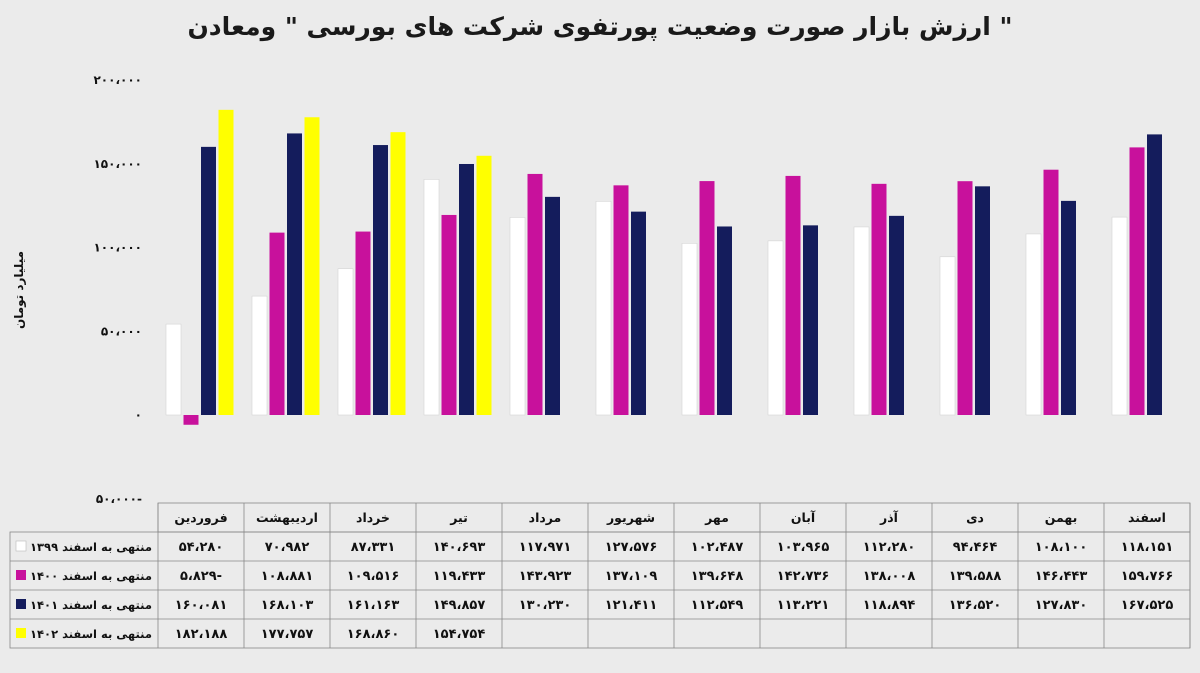 This screenshot has width=1200, height=673. Describe the element at coordinates (117, 248) in the screenshot. I see `y-tick-label: ۱۰۰،۰۰۰` at that location.